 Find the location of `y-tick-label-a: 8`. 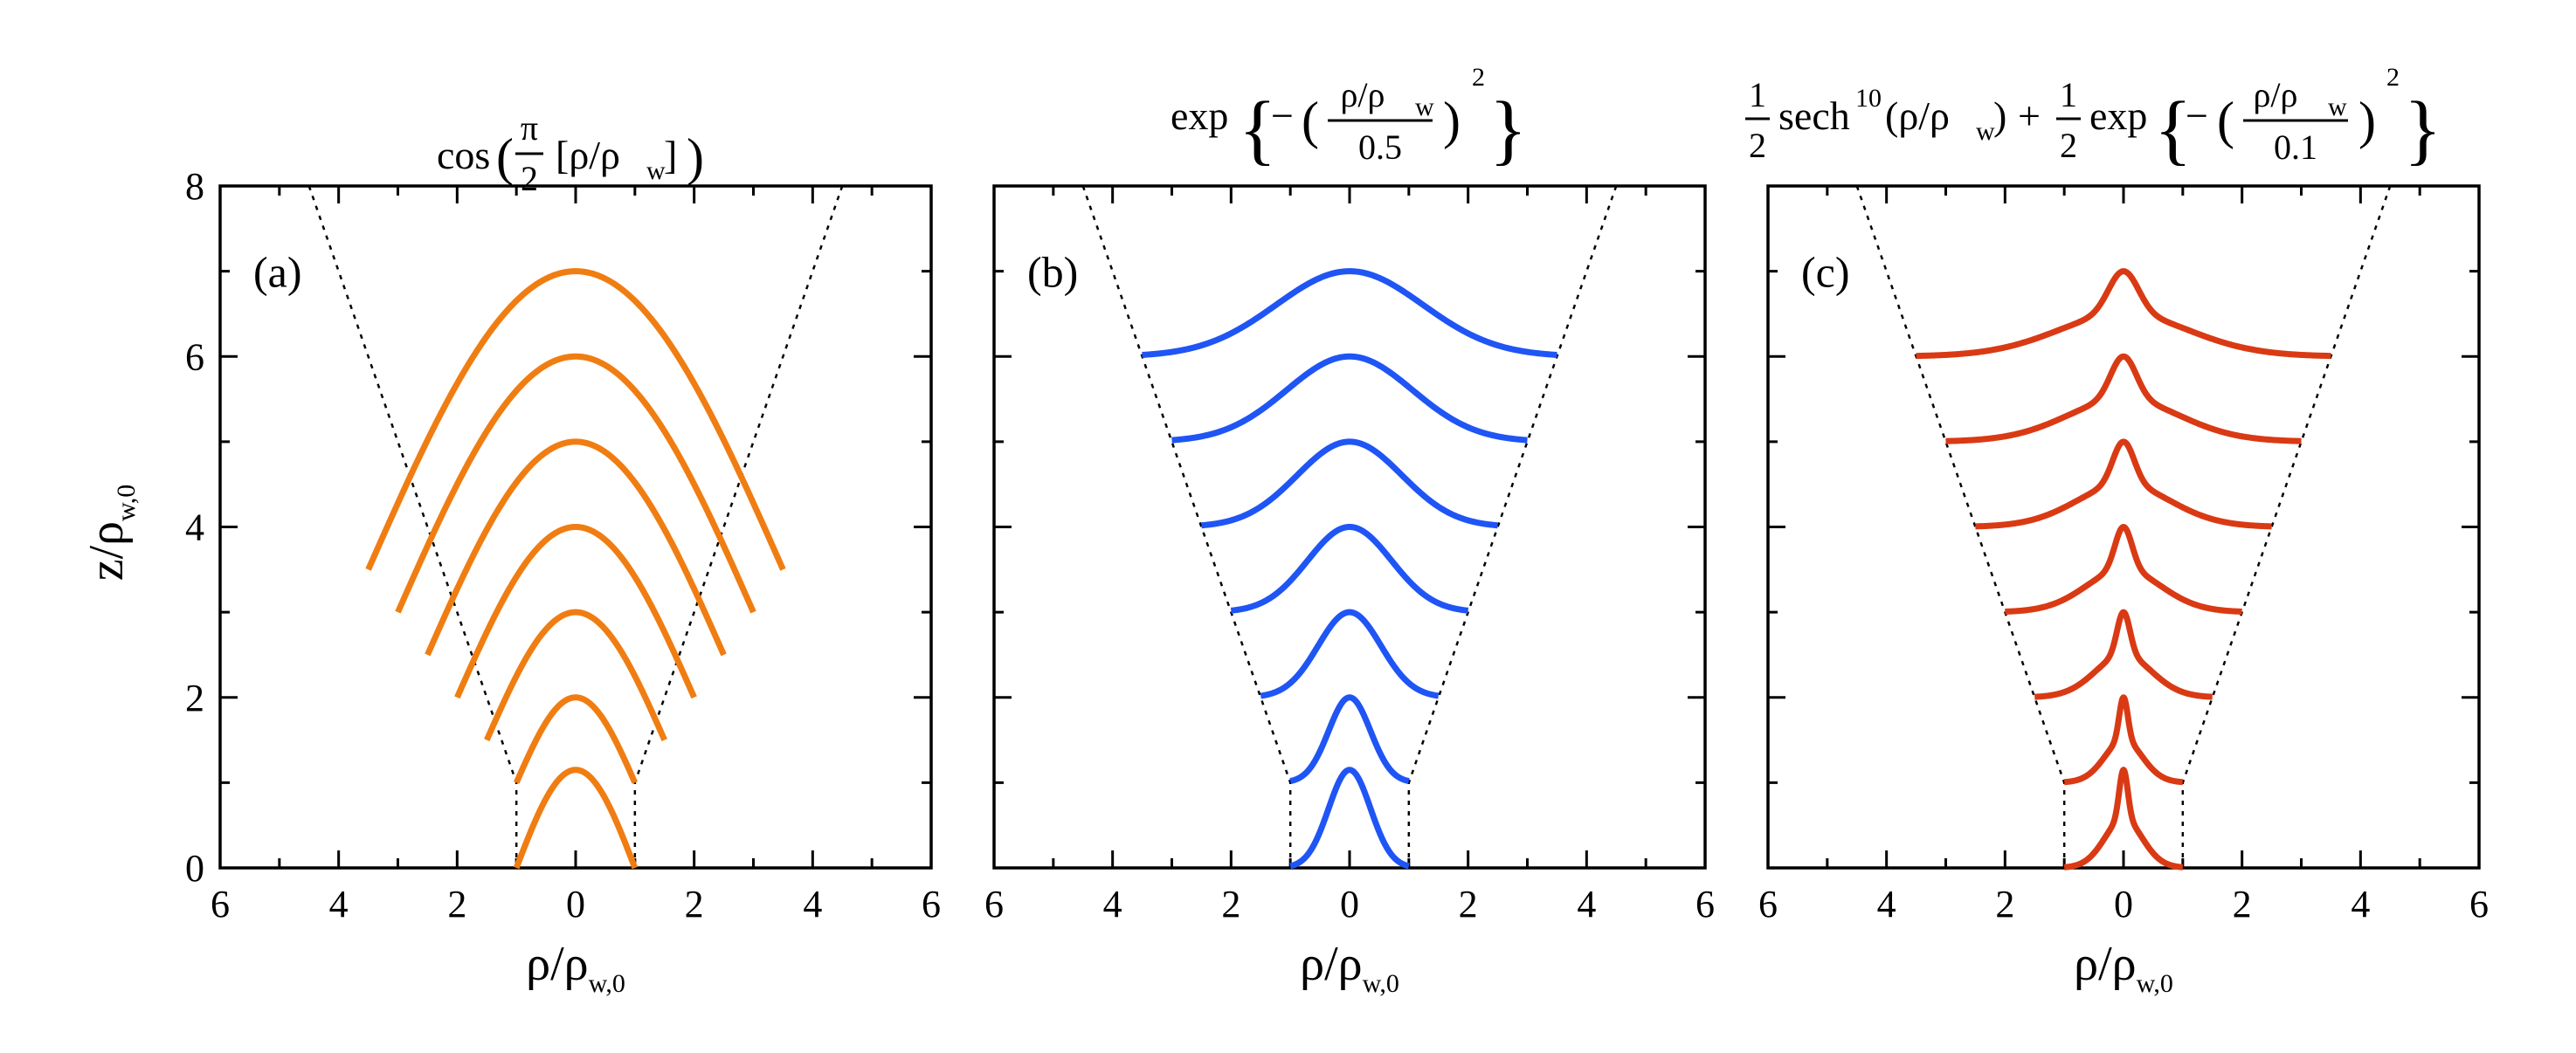

y-tick-label-a: 8 is located at coordinates (194, 186).